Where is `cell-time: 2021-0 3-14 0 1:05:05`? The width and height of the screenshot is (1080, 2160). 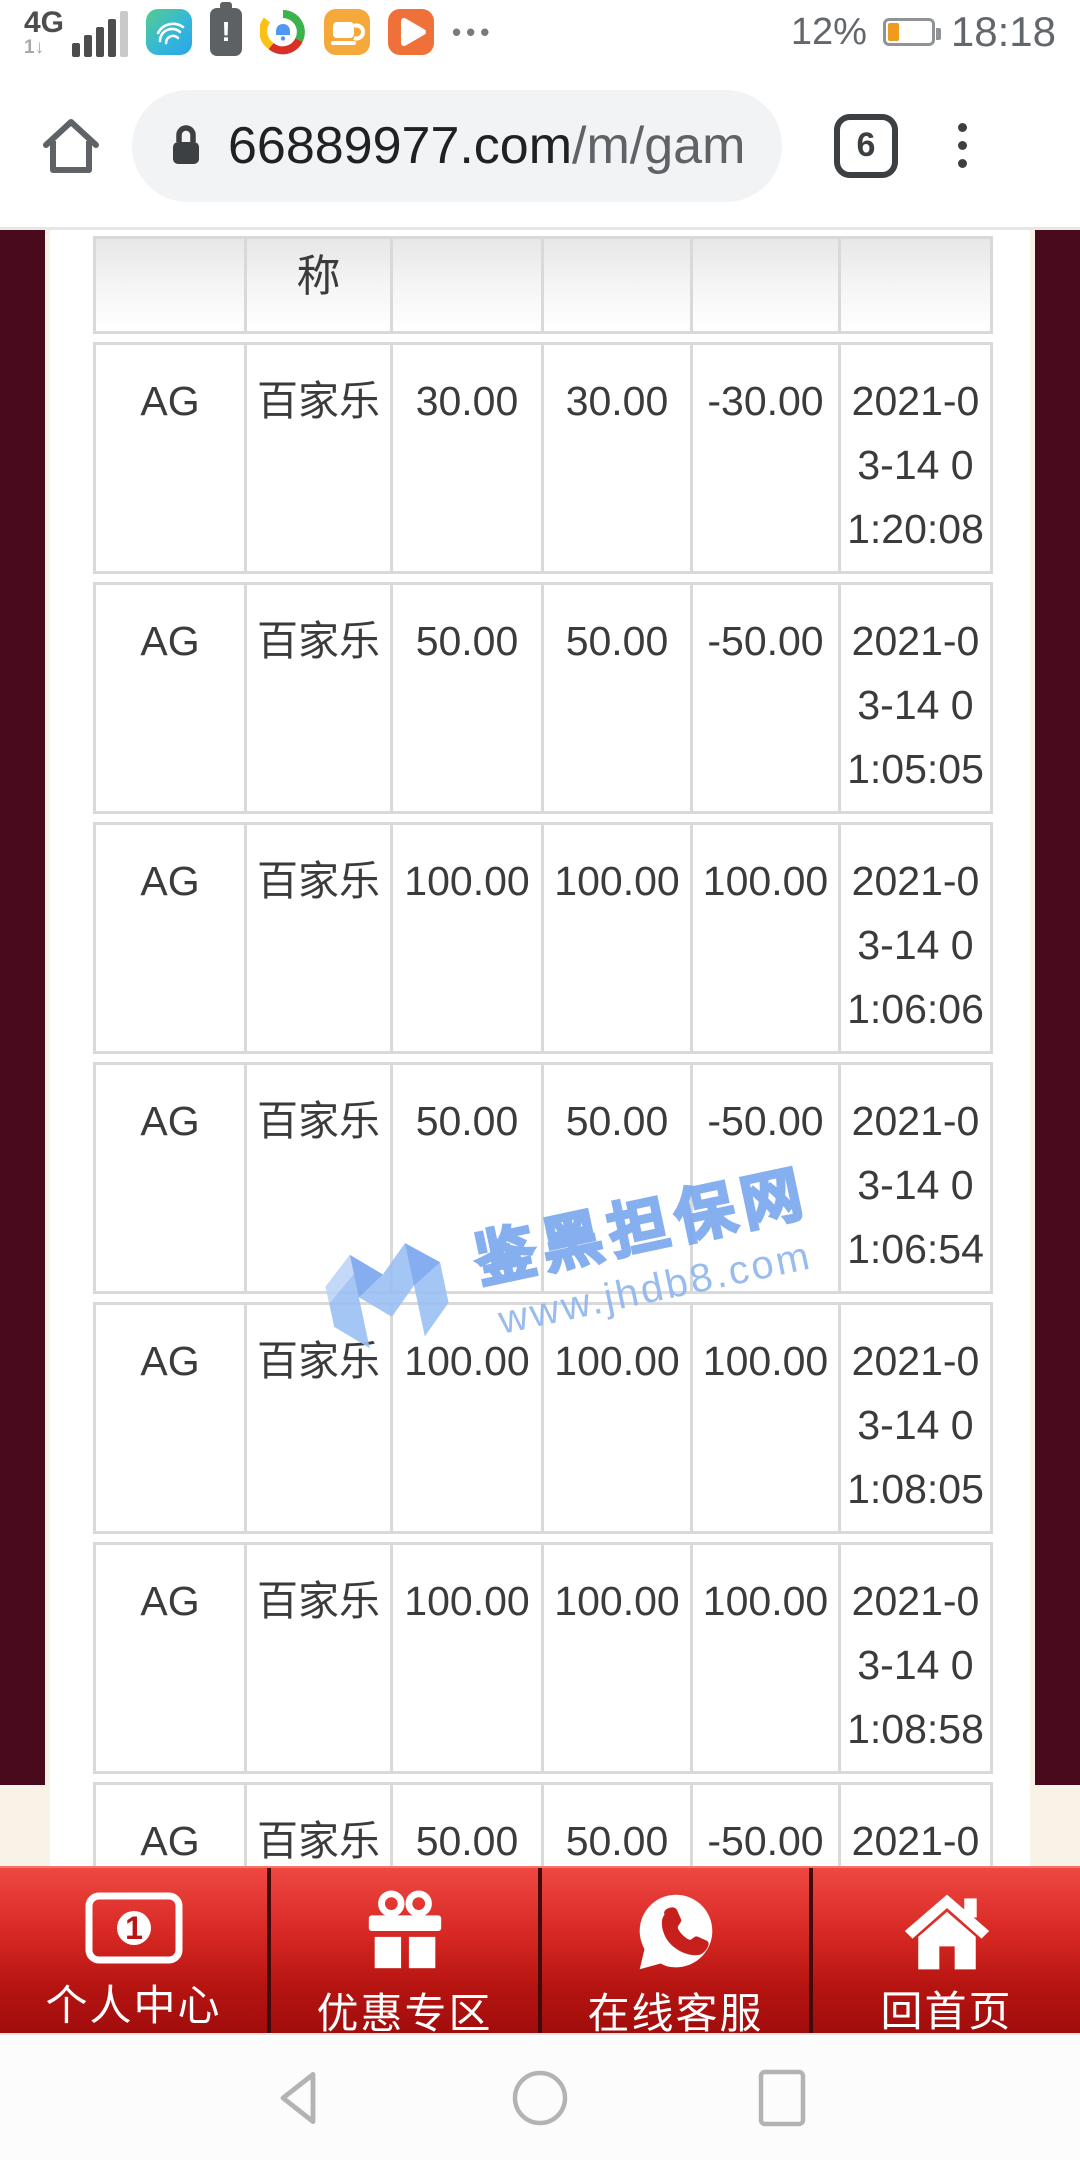 cell-time: 2021-0 3-14 0 1:05:05 is located at coordinates (915, 698).